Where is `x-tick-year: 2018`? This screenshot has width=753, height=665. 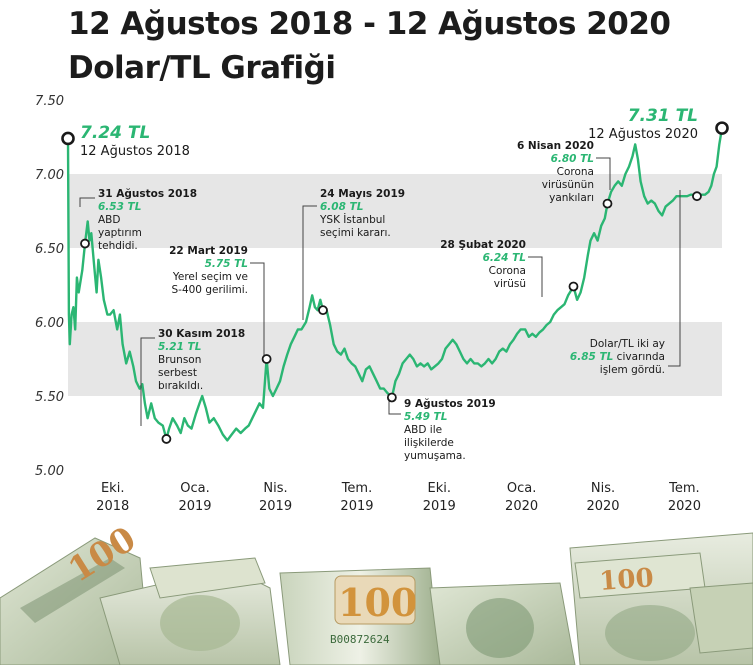
x-tick-year: 2018 is located at coordinates (112, 506).